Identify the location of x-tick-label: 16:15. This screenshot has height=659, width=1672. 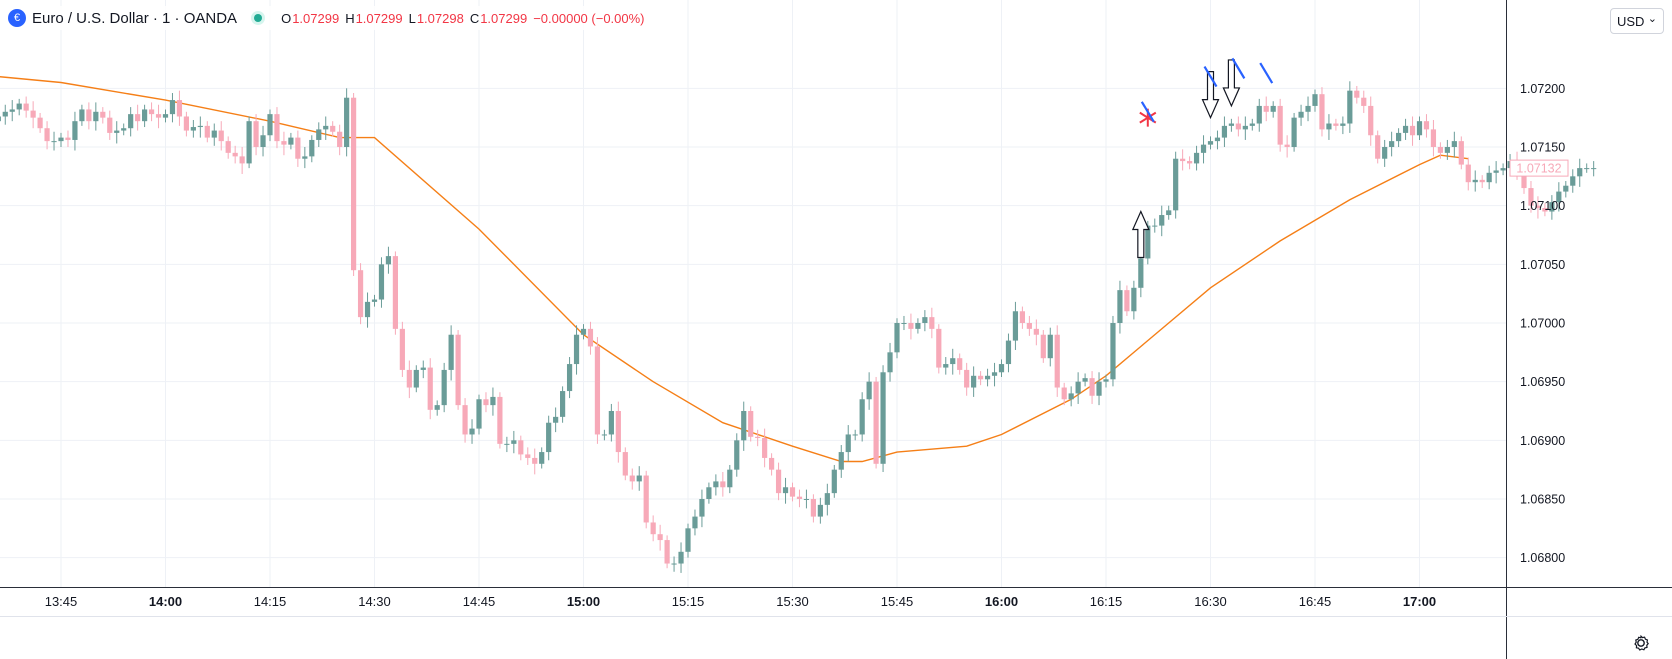
(1106, 601).